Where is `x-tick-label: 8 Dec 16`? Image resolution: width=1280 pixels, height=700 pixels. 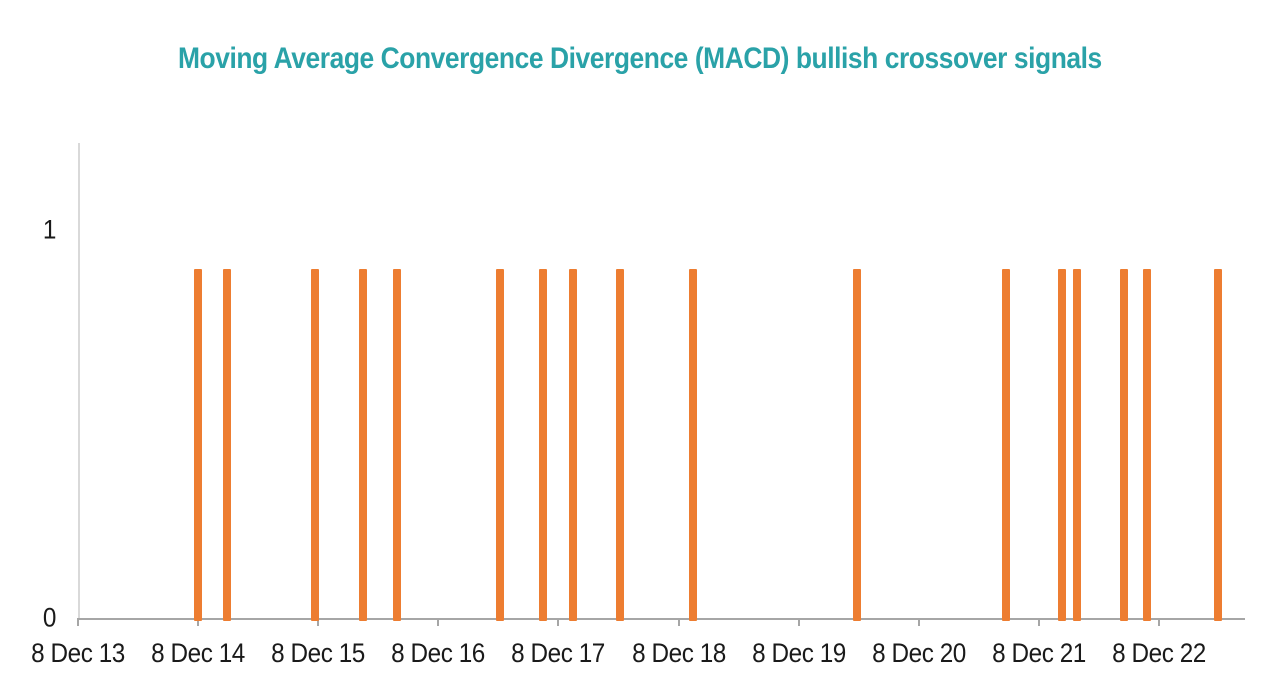 x-tick-label: 8 Dec 16 is located at coordinates (438, 653).